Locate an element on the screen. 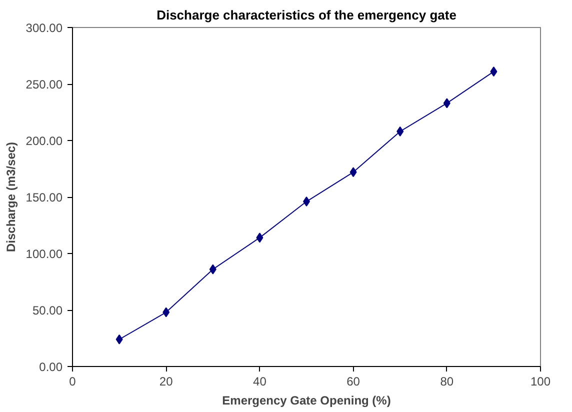  chart-title: Discharge characteristics of the emergency gate is located at coordinates (306, 15).